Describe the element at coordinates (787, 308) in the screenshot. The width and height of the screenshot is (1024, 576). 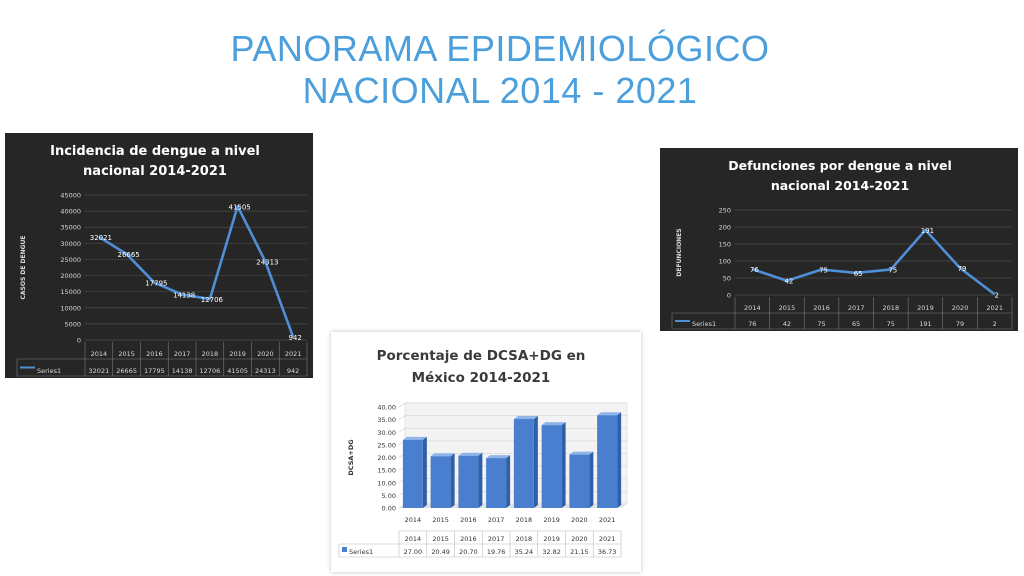
I see `deaths-x-tick-label: 2015` at that location.